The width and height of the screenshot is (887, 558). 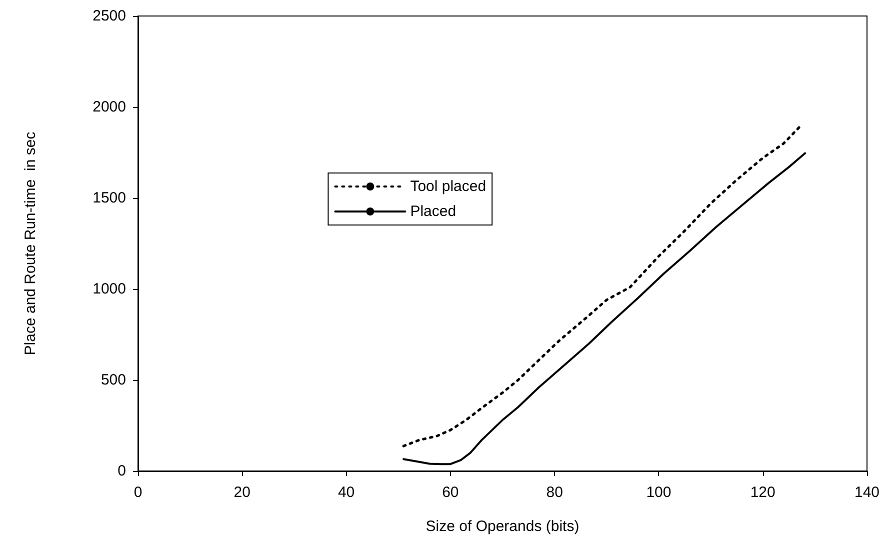 What do you see at coordinates (138, 492) in the screenshot?
I see `x-tick-label: 0` at bounding box center [138, 492].